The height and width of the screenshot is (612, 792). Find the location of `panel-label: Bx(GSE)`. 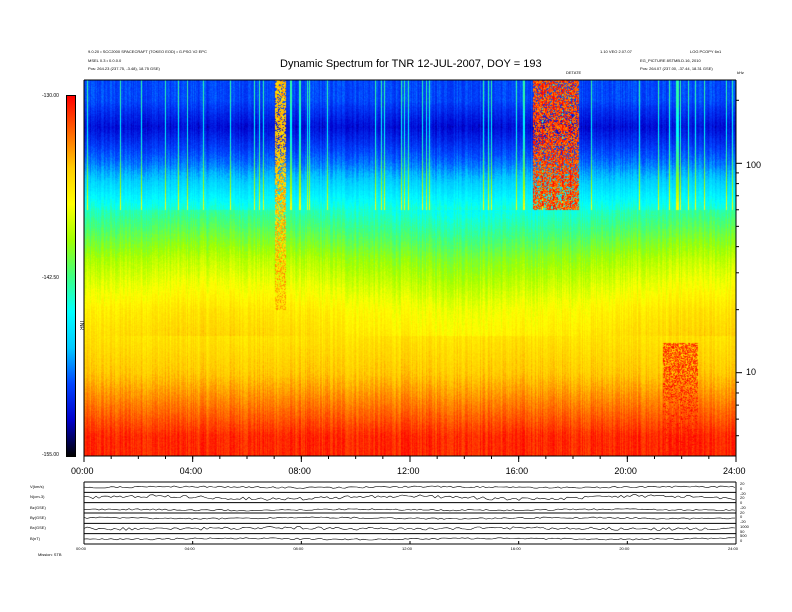

panel-label: Bx(GSE) is located at coordinates (38, 528).